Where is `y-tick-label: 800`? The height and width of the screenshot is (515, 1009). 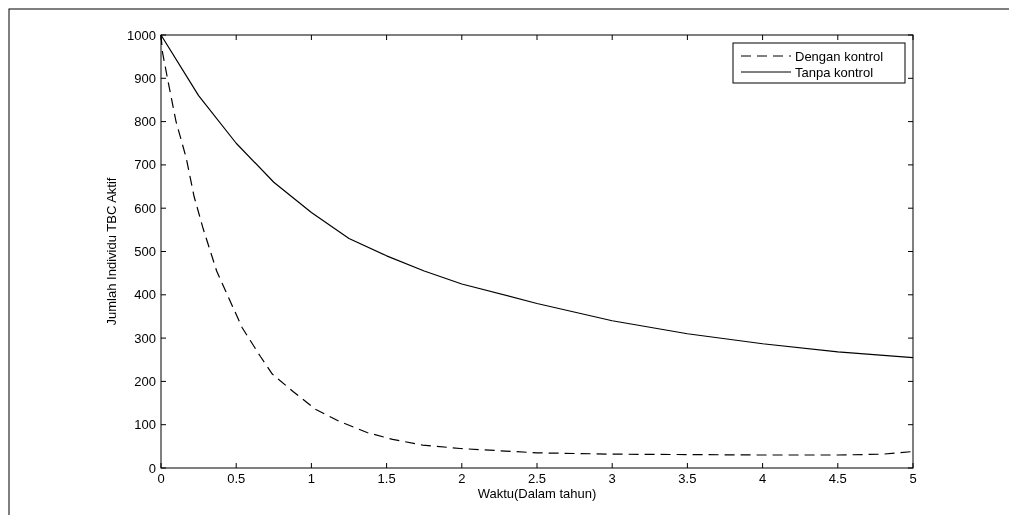
y-tick-label: 800 is located at coordinates (145, 122).